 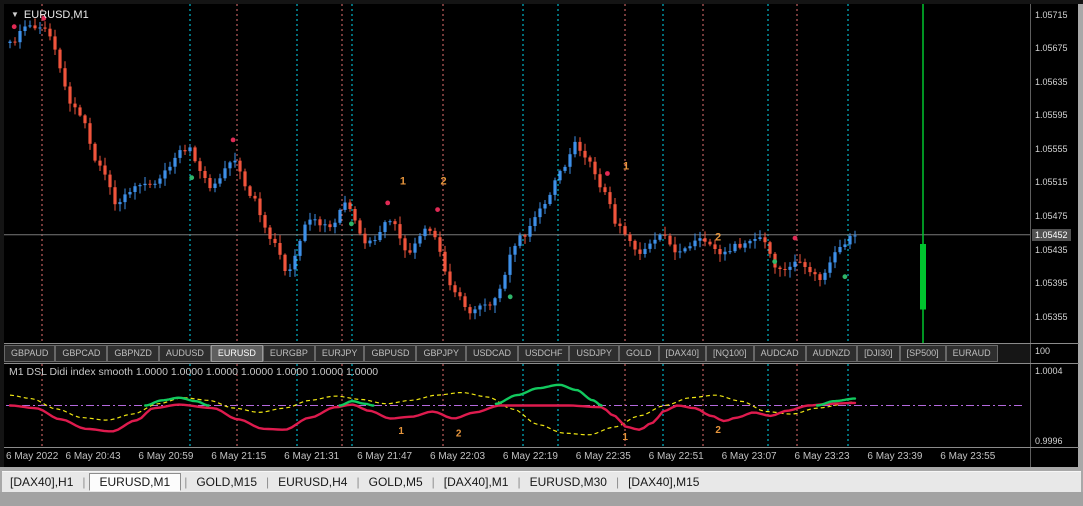 What do you see at coordinates (15, 14) in the screenshot?
I see `chart-dropdown-icon: ▼` at bounding box center [15, 14].